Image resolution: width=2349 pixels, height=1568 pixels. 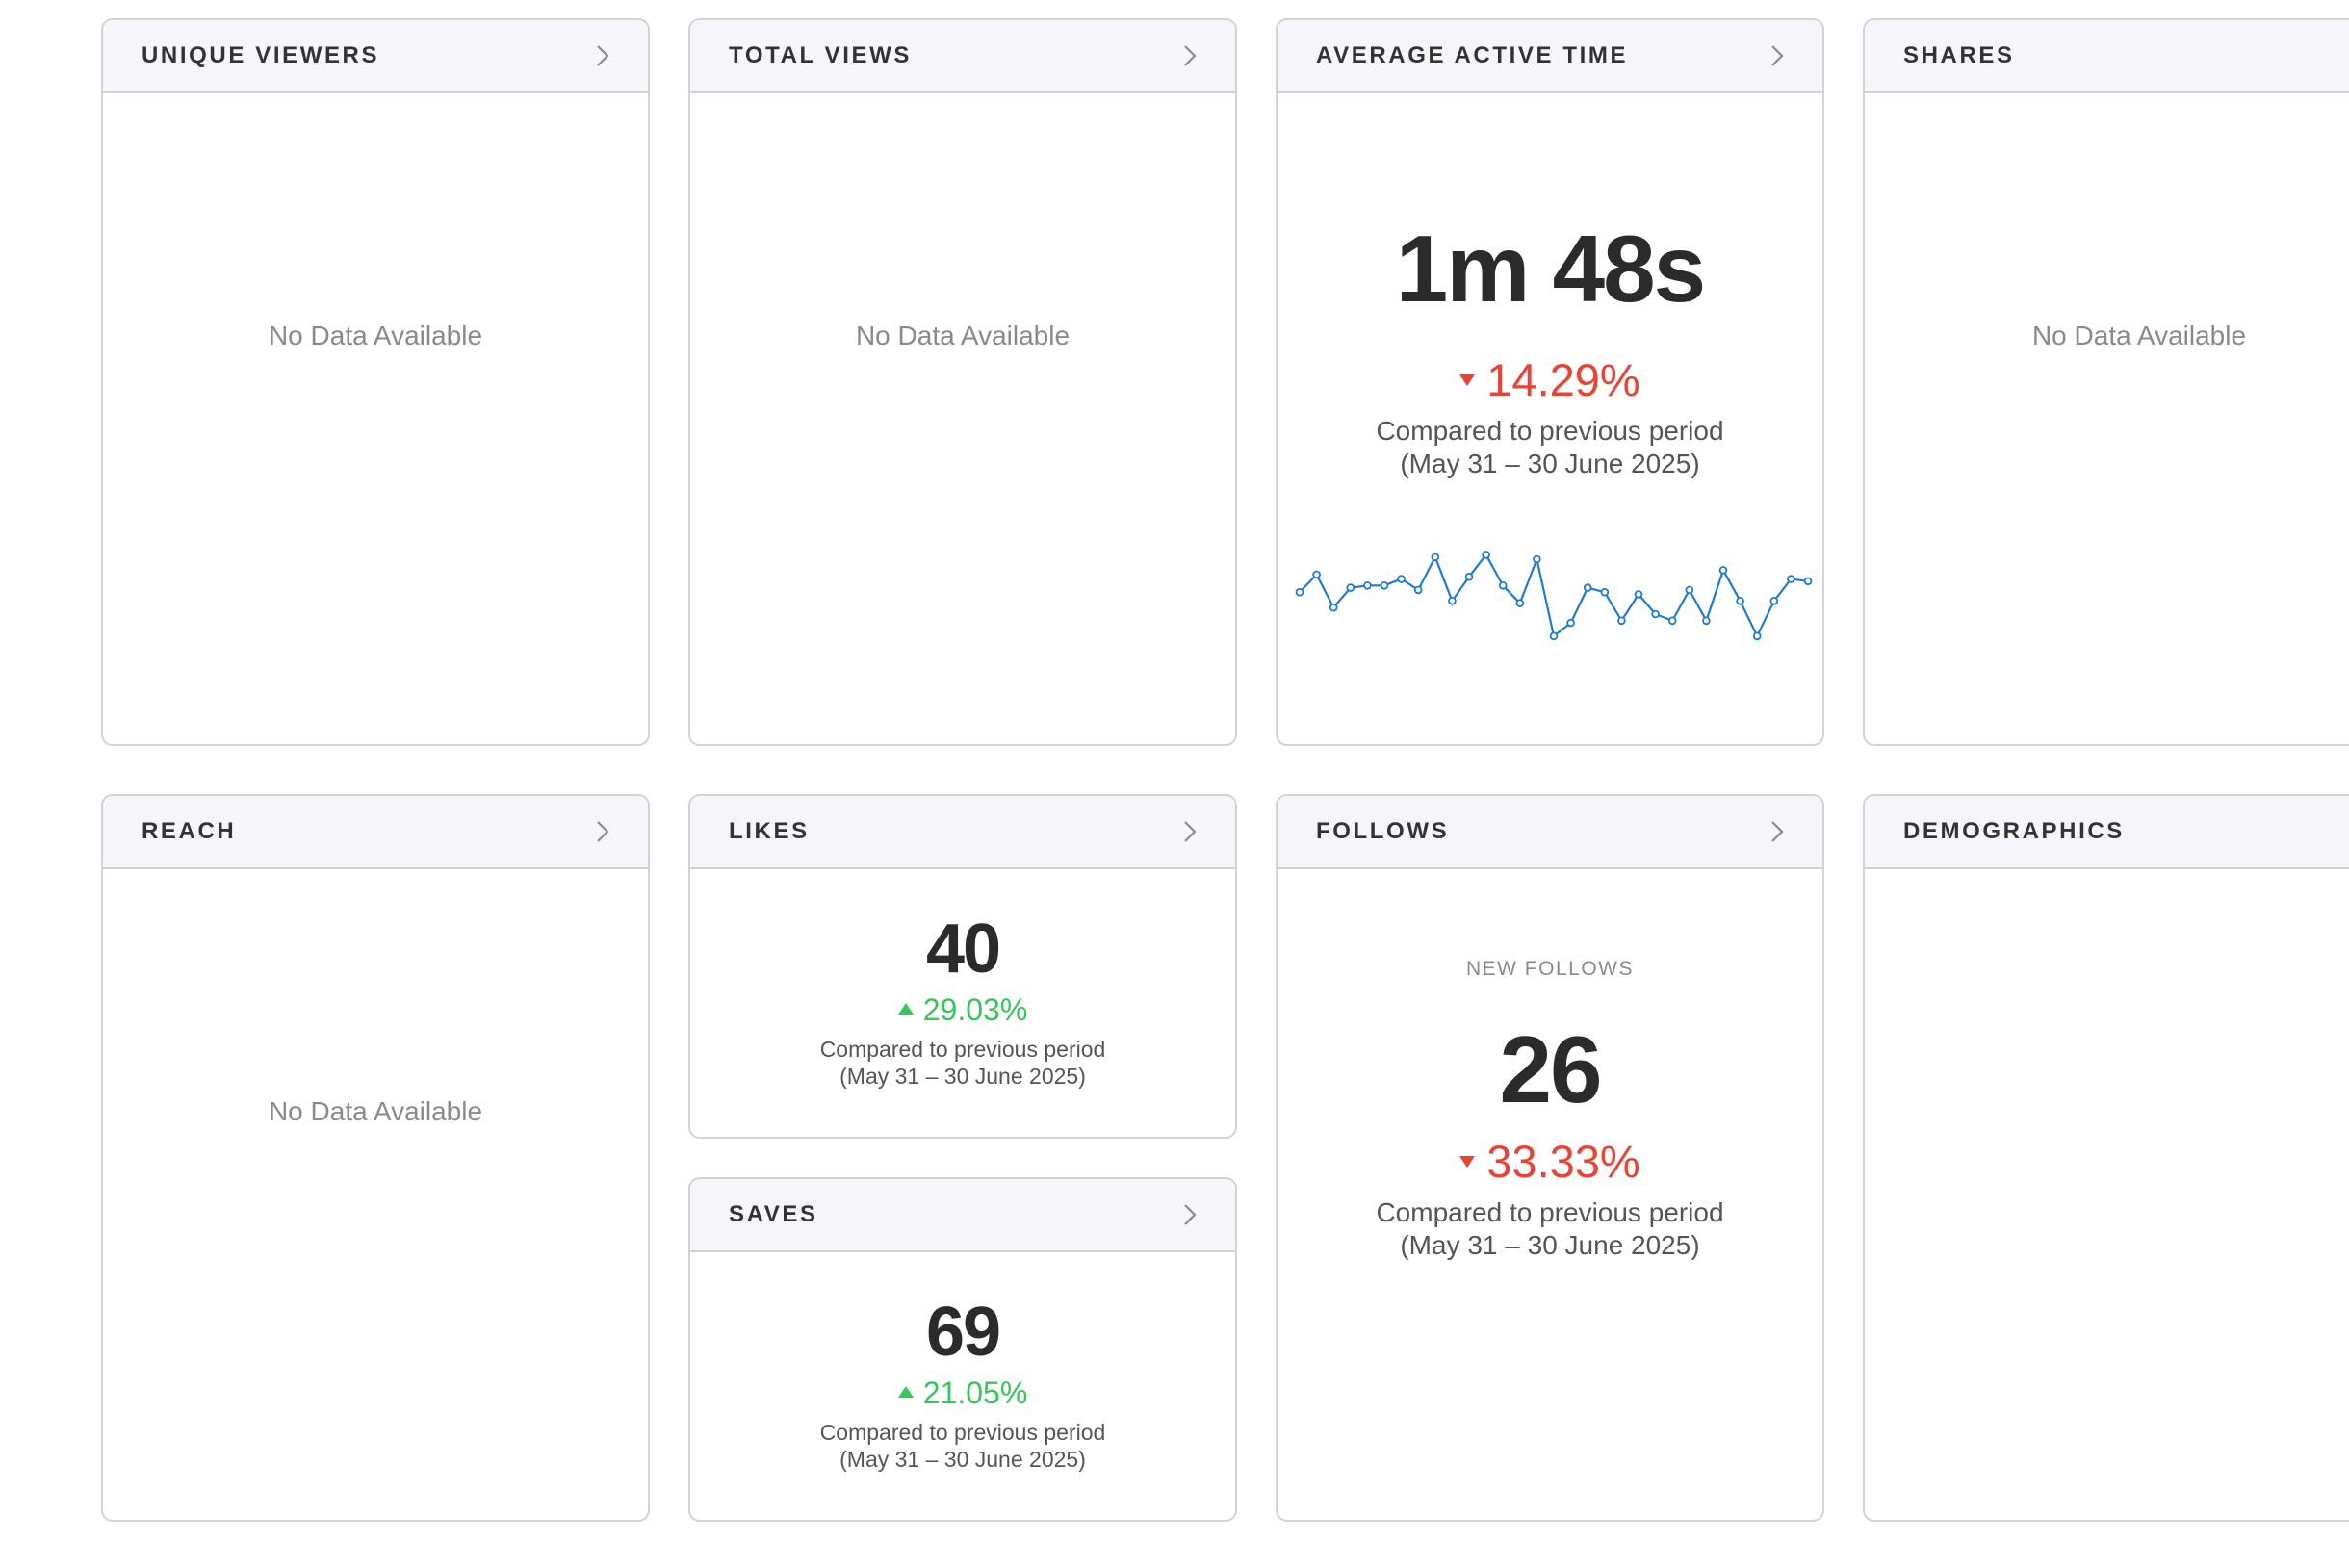 What do you see at coordinates (1563, 380) in the screenshot?
I see `delta-value: 14.29%` at bounding box center [1563, 380].